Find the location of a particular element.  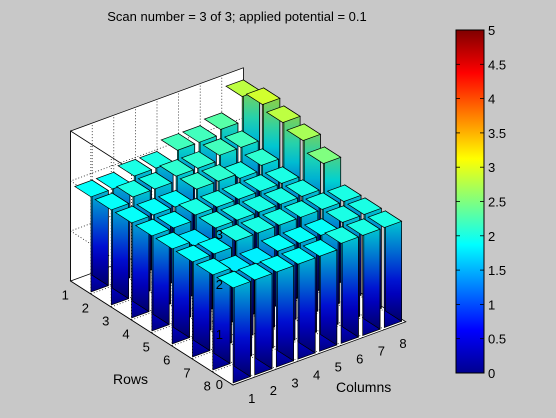

bar-r8-c6 is located at coordinates (342, 285).